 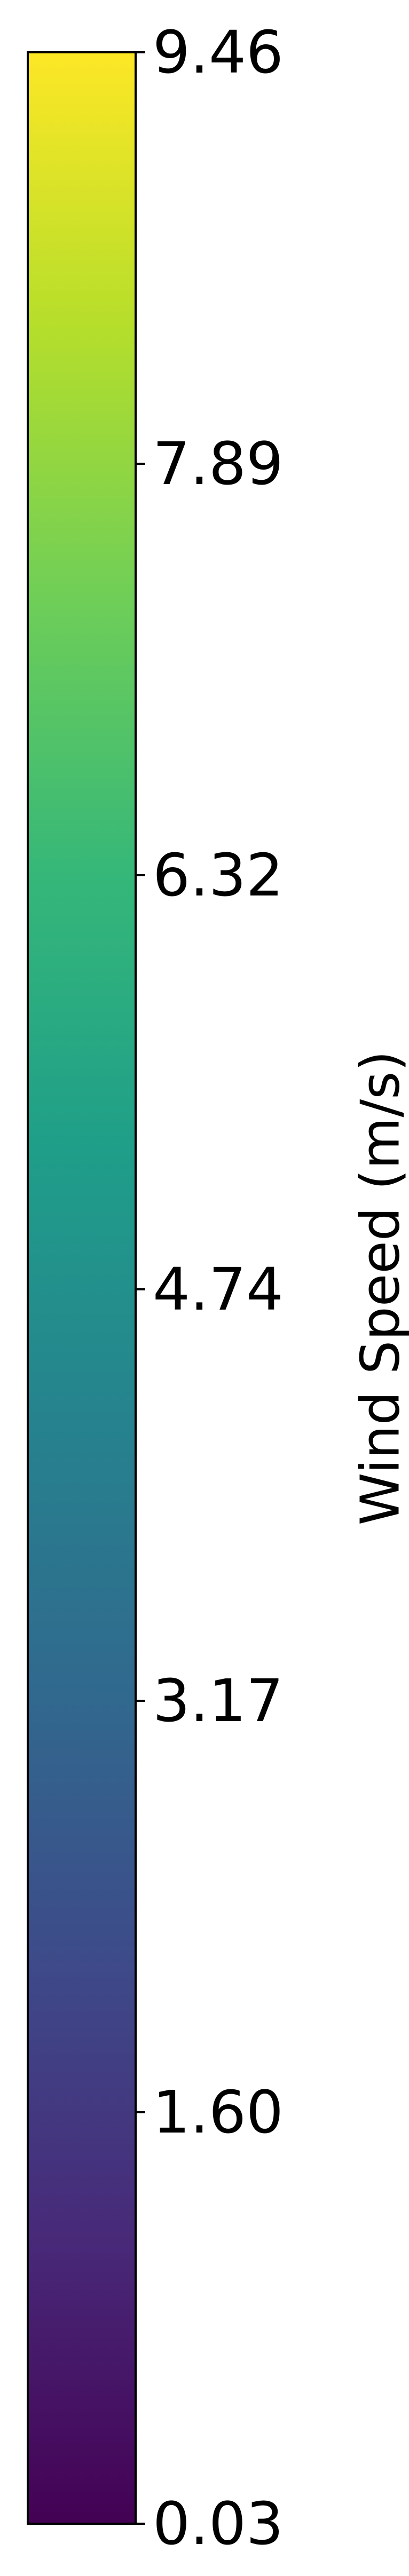 I want to click on colorbar-tick-label: 6.32, so click(x=218, y=875).